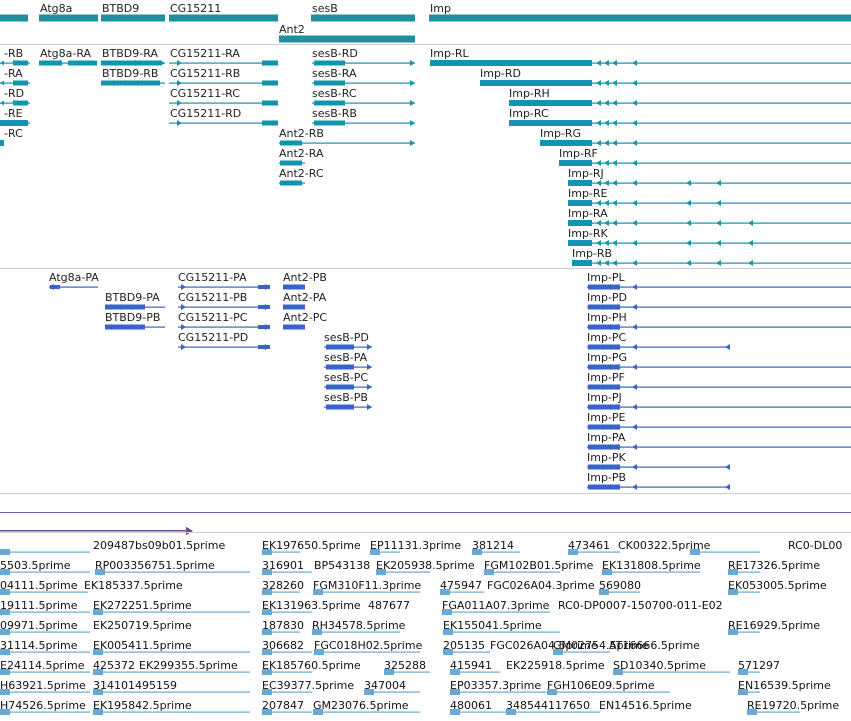  What do you see at coordinates (334, 73) in the screenshot?
I see `transcript-label: sesB-RA` at bounding box center [334, 73].